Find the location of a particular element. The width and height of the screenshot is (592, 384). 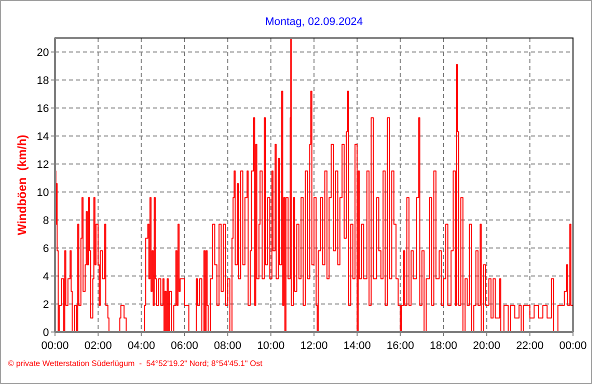

x-tick-label: 16:00 is located at coordinates (400, 346).